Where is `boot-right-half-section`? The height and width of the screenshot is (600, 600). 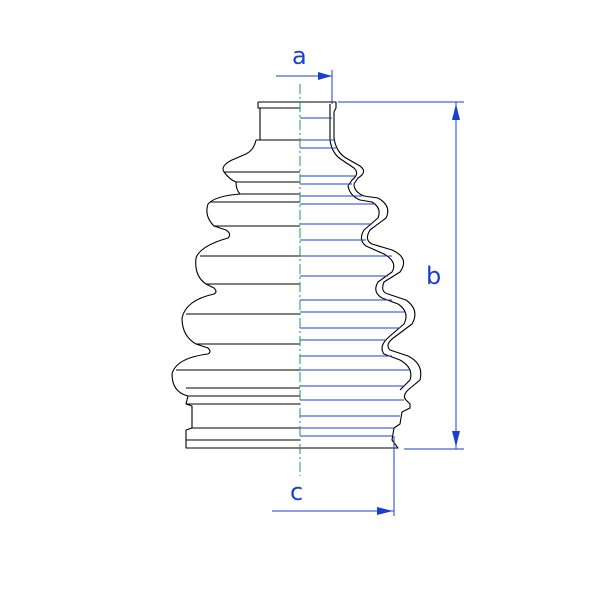 boot-right-half-section is located at coordinates (361, 275).